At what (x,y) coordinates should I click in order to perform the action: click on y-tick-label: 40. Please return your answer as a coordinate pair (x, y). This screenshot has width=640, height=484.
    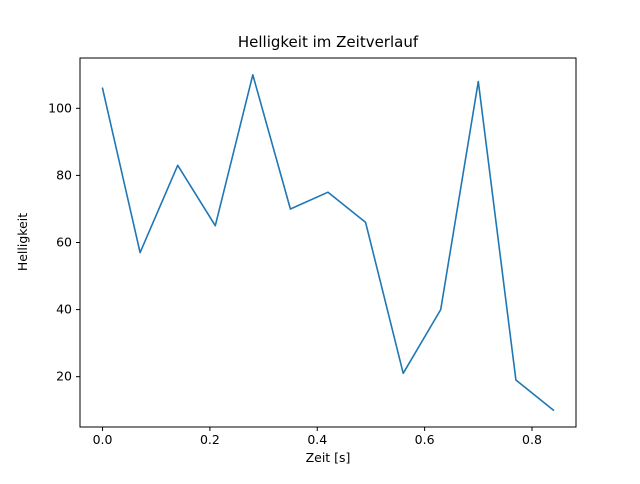
    Looking at the image, I should click on (64, 309).